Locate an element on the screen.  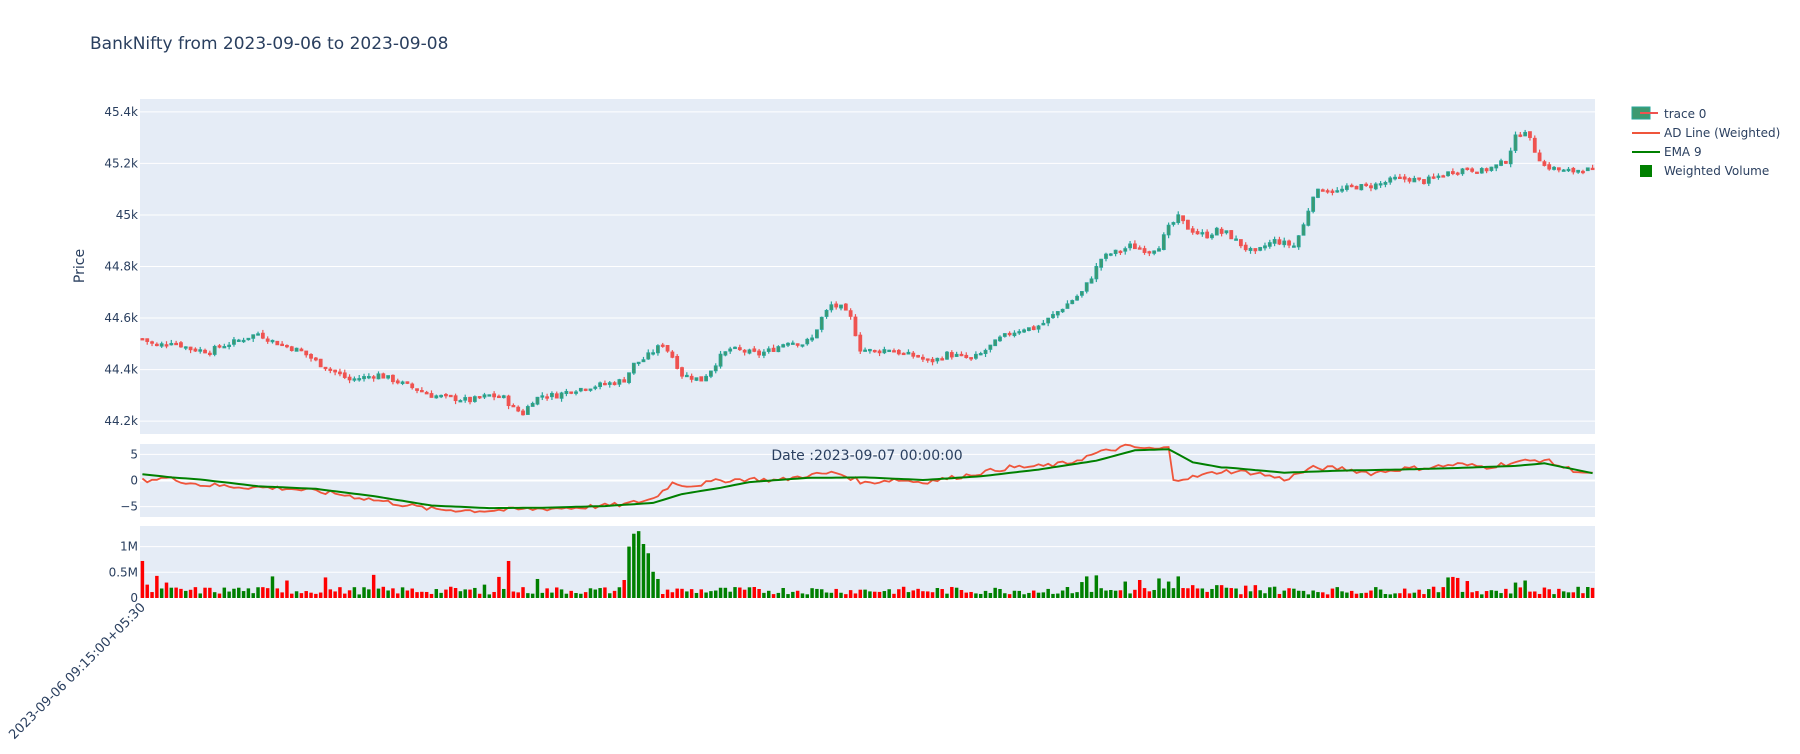
price-tick-label: 44.6k is located at coordinates (121, 318).